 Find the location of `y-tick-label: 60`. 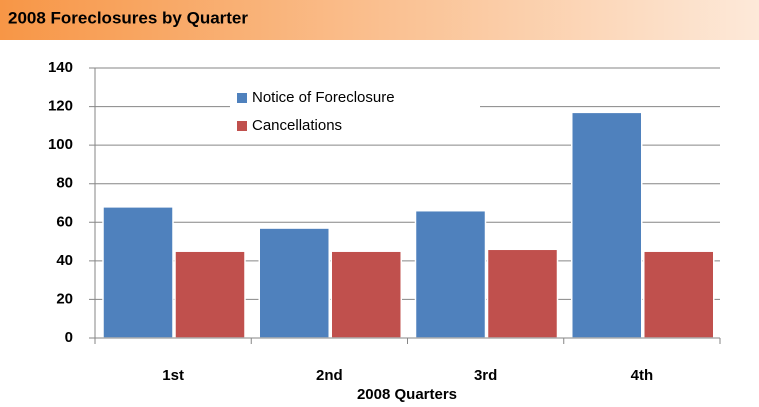

y-tick-label: 60 is located at coordinates (64, 221).